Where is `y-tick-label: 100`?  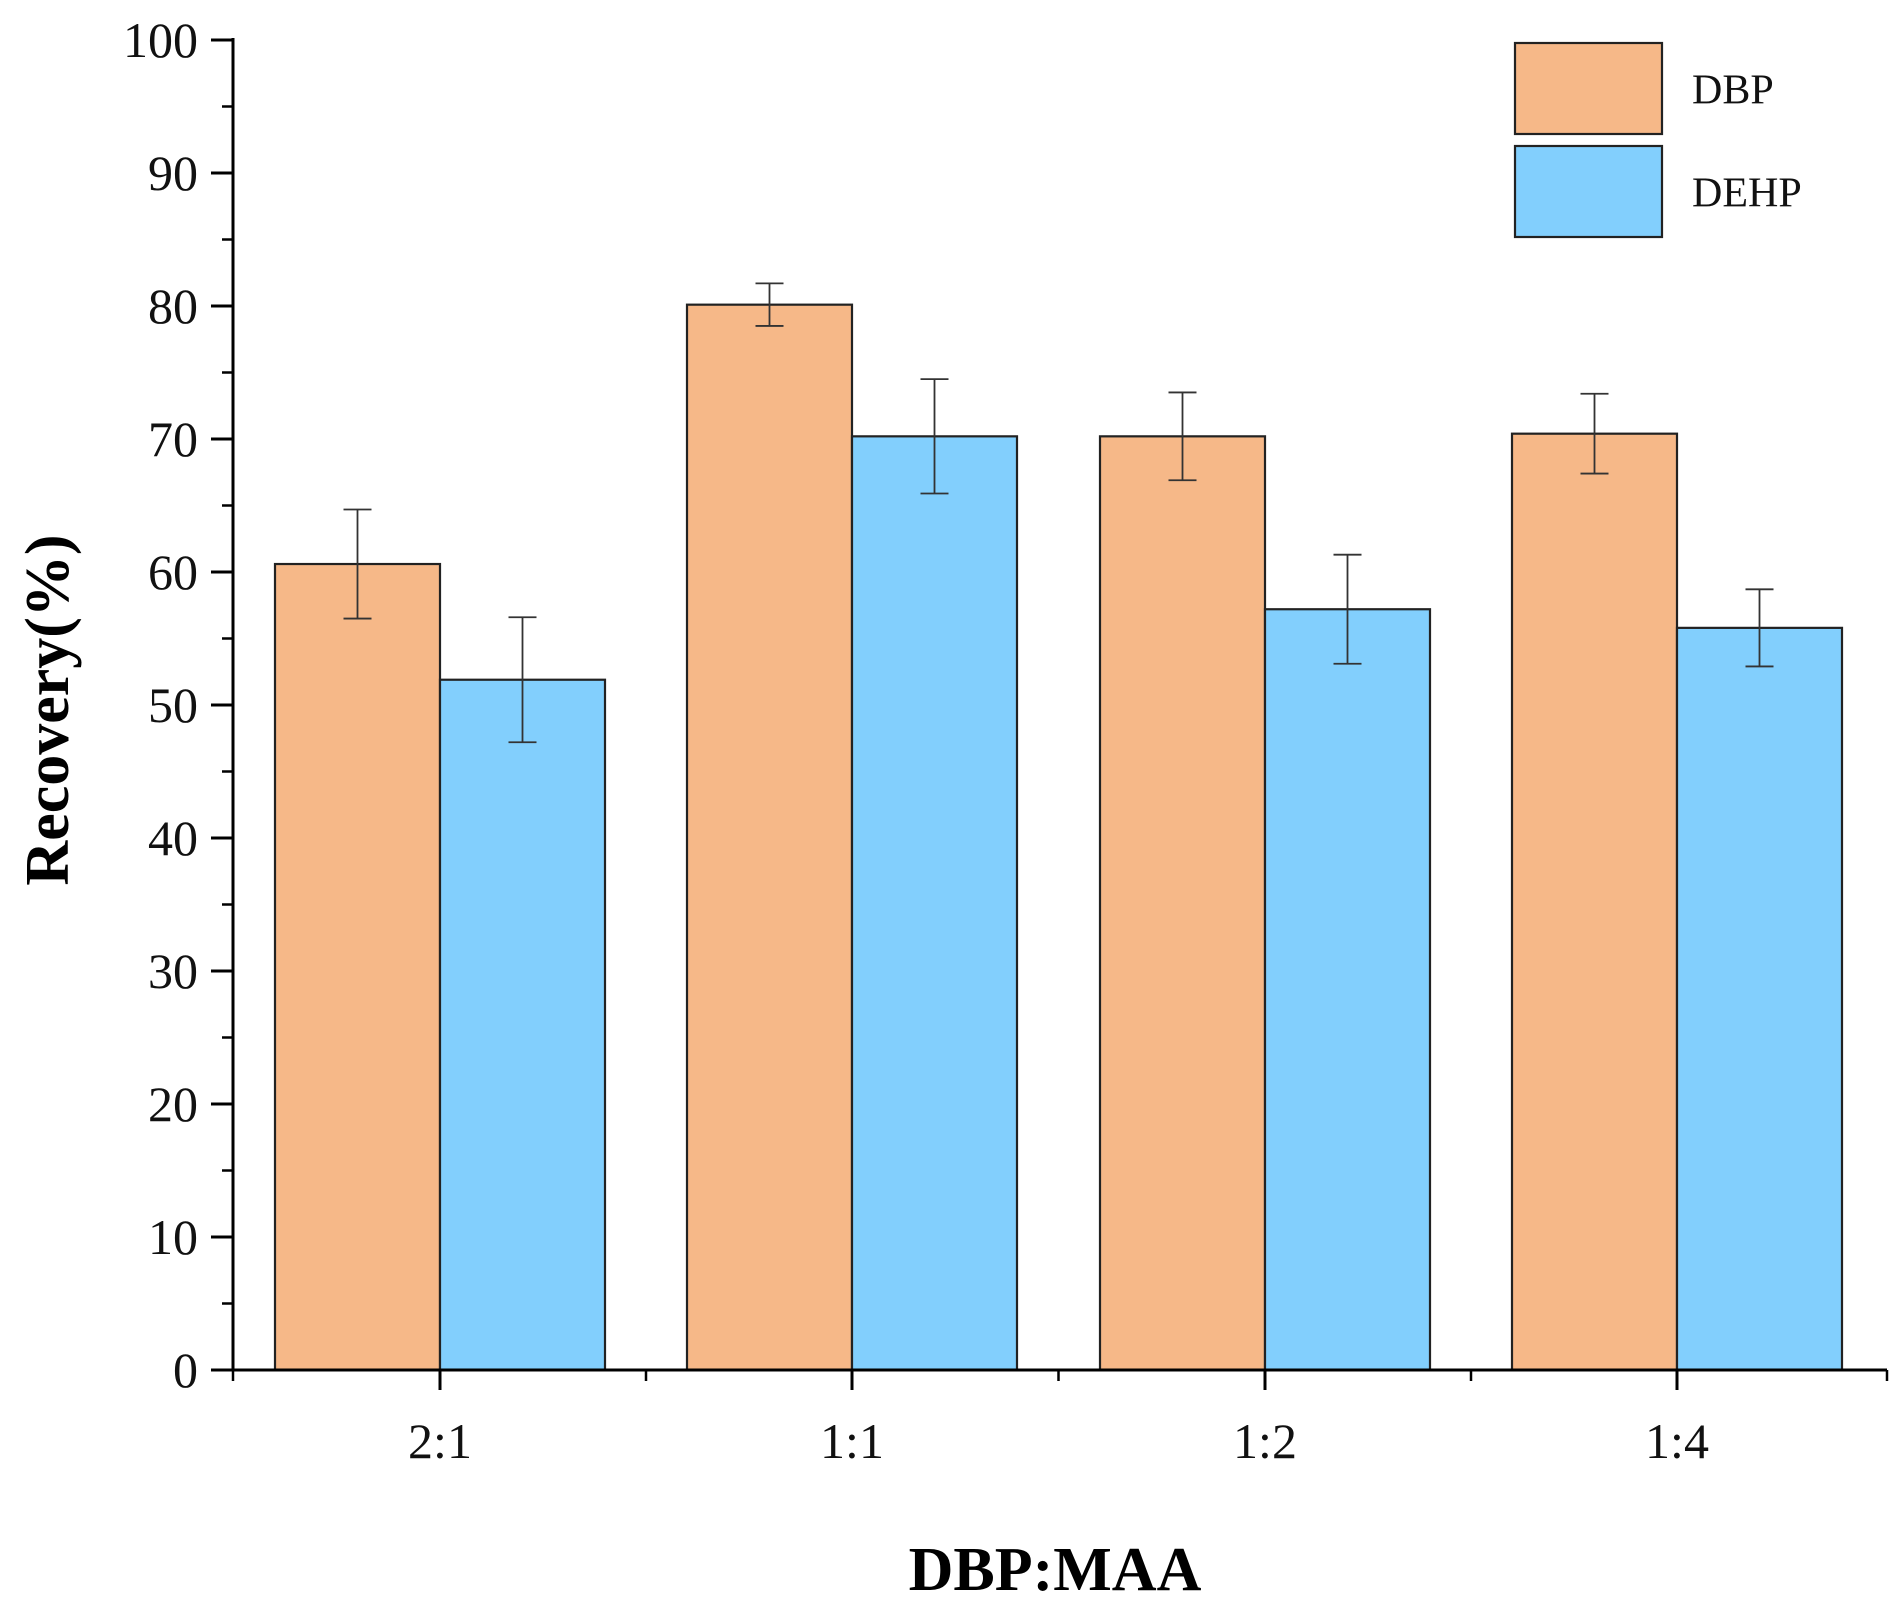
y-tick-label: 100 is located at coordinates (160, 40).